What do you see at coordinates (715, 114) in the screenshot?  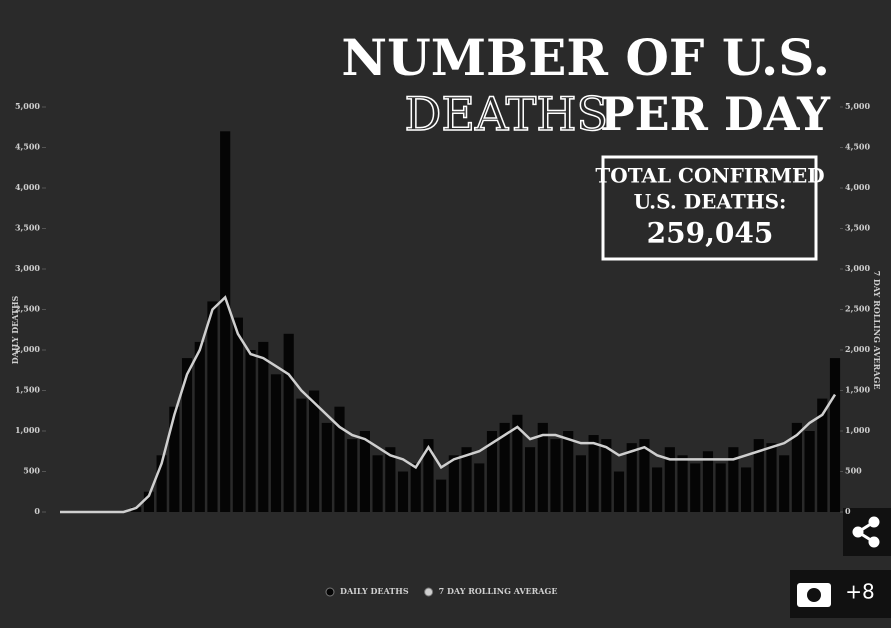 I see `title-rest: PER DAY` at bounding box center [715, 114].